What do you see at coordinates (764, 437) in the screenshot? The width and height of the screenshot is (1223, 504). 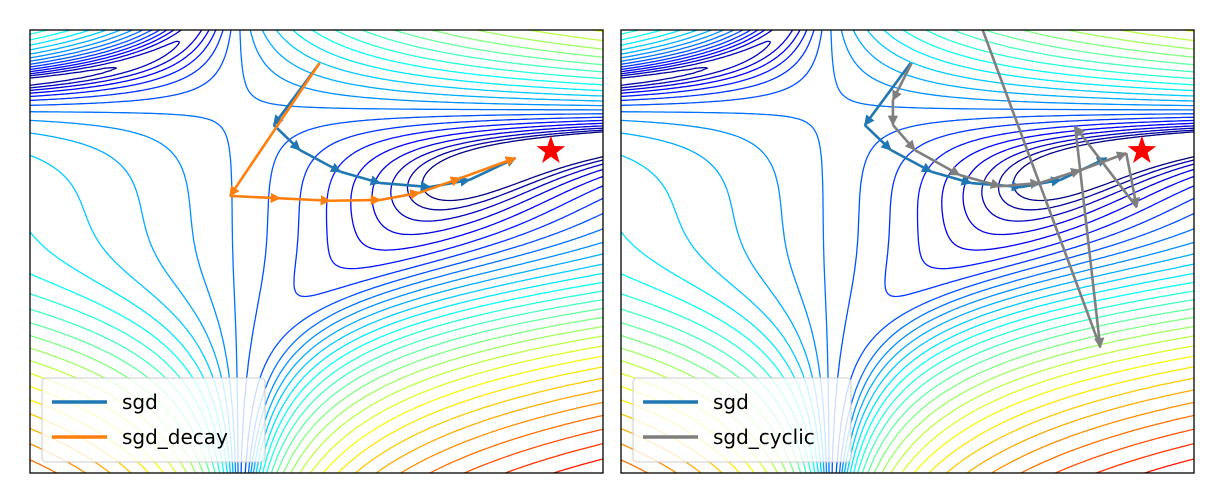 I see `legend-label: sgd_cyclic` at bounding box center [764, 437].